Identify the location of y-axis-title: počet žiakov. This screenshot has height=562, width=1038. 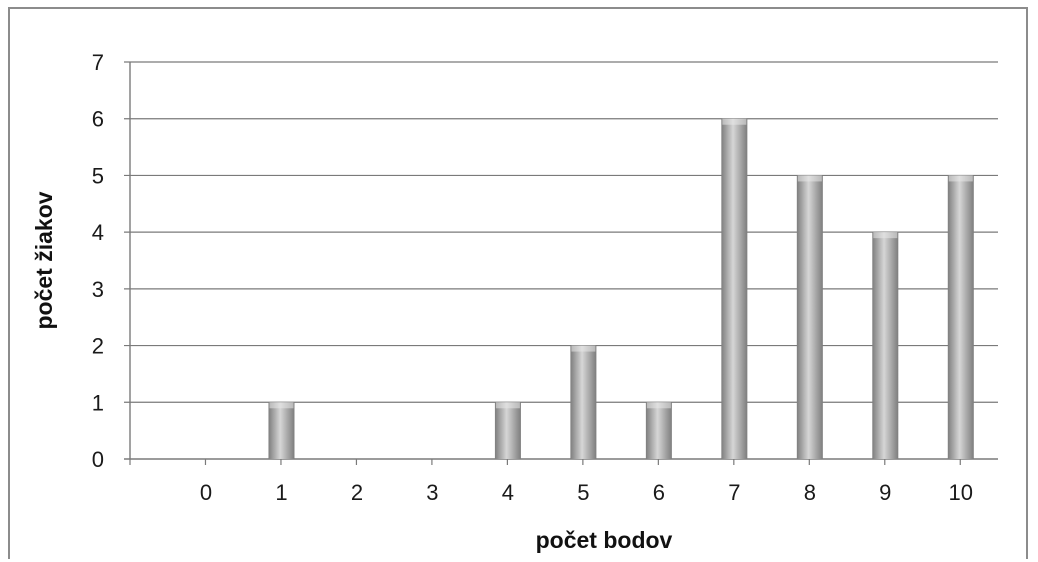
(44, 260).